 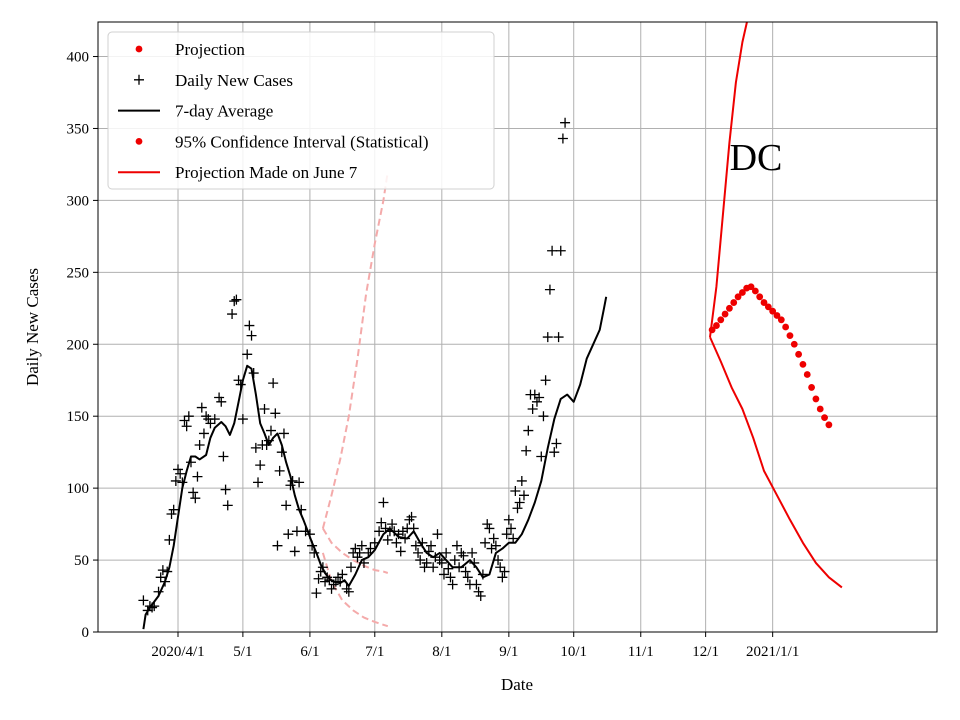 What do you see at coordinates (309, 652) in the screenshot?
I see `x-tick-label: 6/1` at bounding box center [309, 652].